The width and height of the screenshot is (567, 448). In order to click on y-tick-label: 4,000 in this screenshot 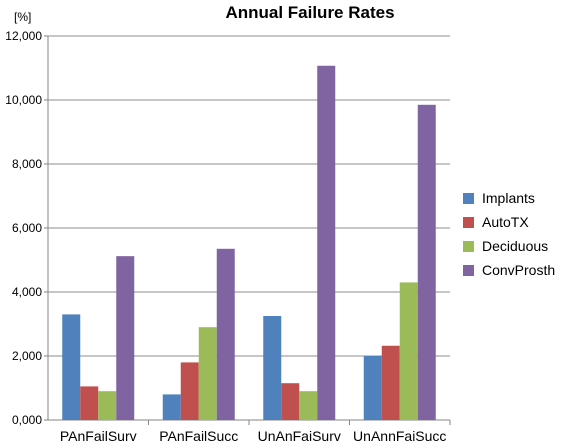, I will do `click(27, 292)`.